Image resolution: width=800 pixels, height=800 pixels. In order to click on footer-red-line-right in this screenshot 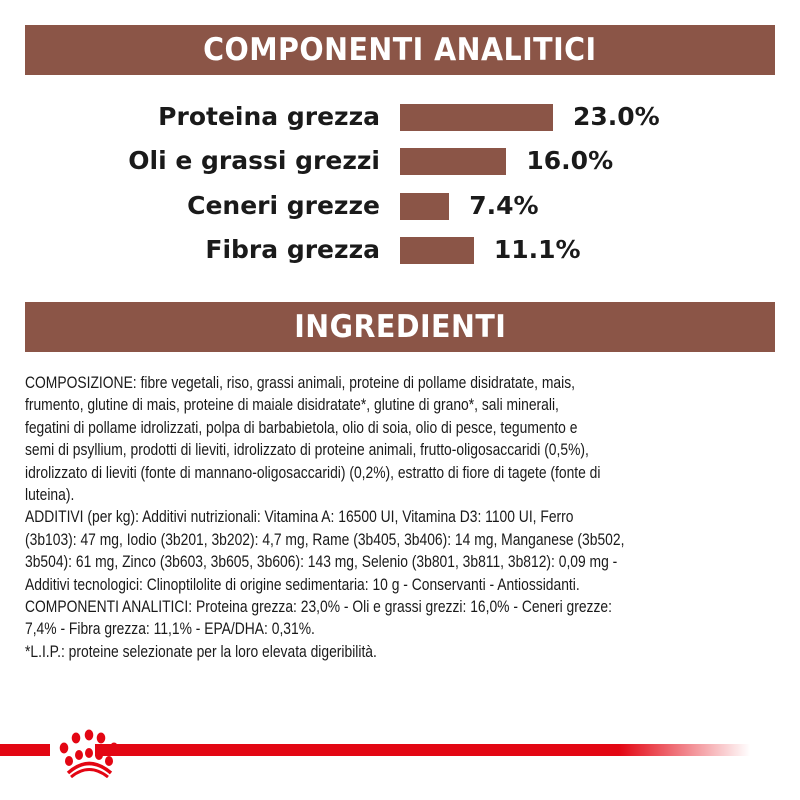, I will do `click(422, 750)`.